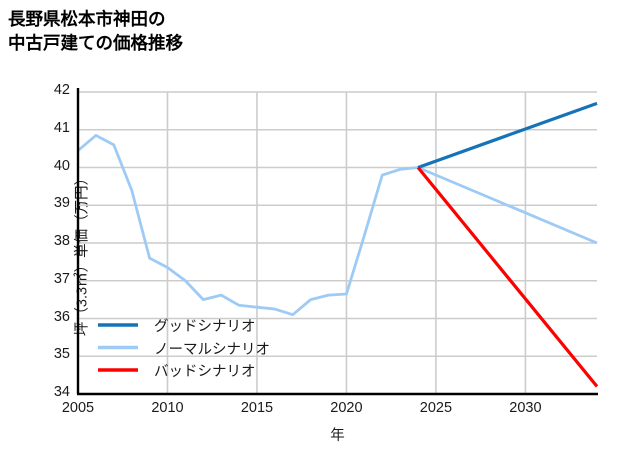 Image resolution: width=621 pixels, height=465 pixels. I want to click on y-tick-label: 39, so click(61, 203).